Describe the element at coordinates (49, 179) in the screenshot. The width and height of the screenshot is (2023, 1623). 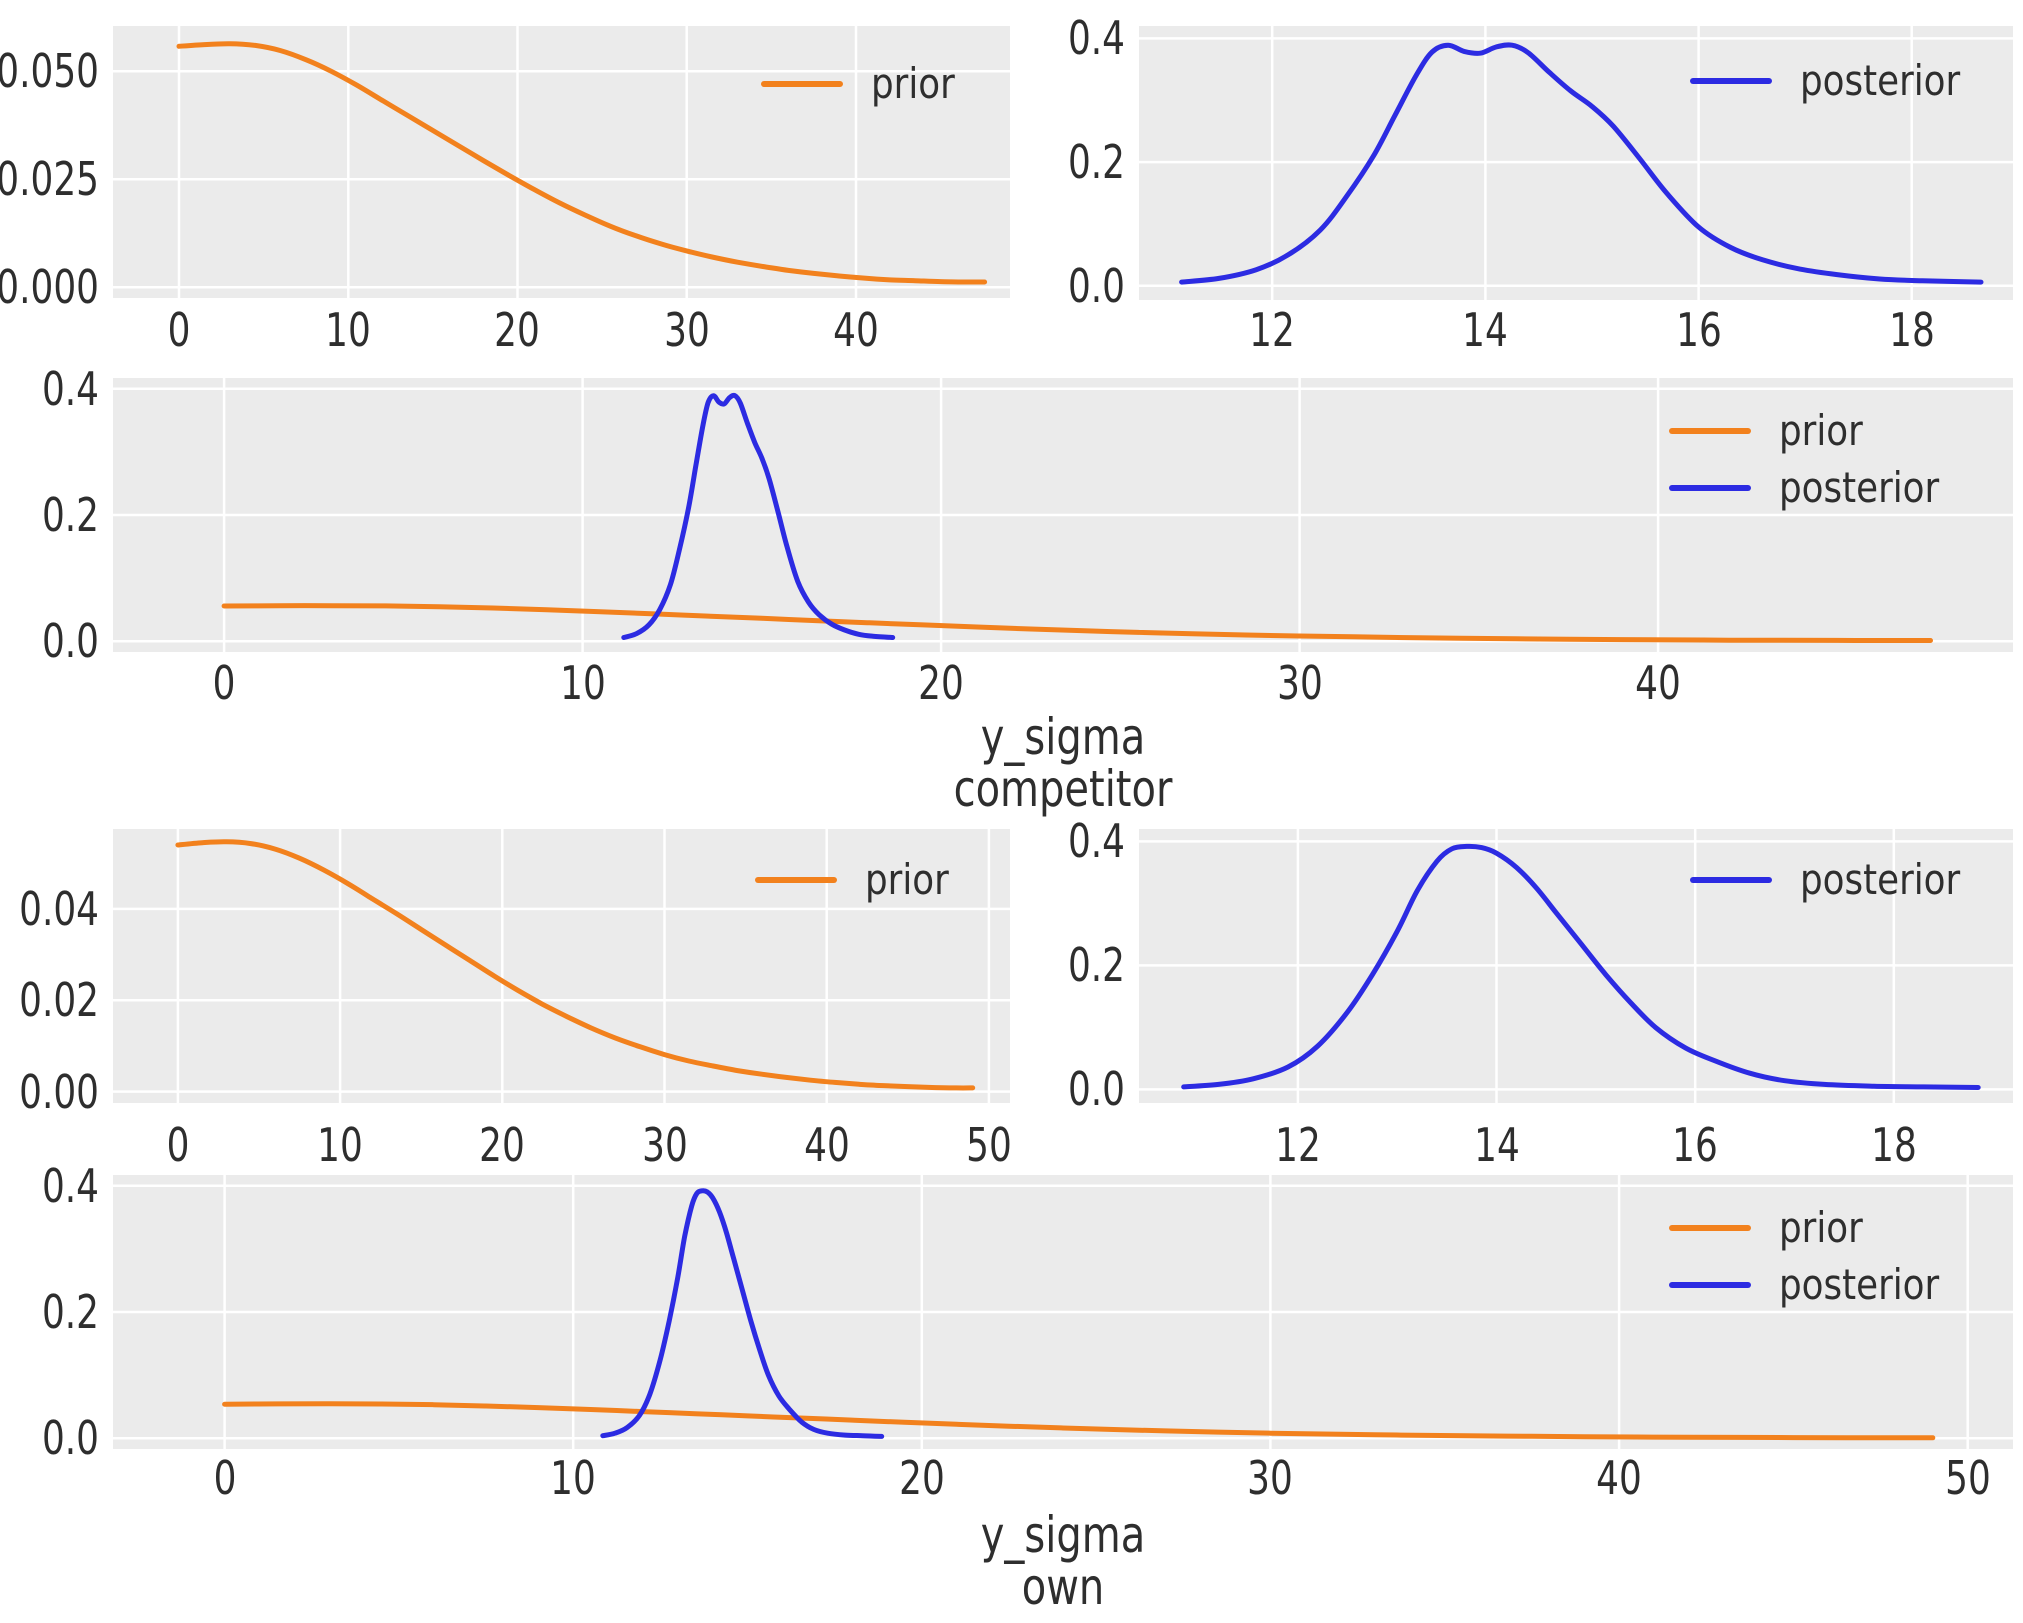
I see `y-tick-label: 0.025` at that location.